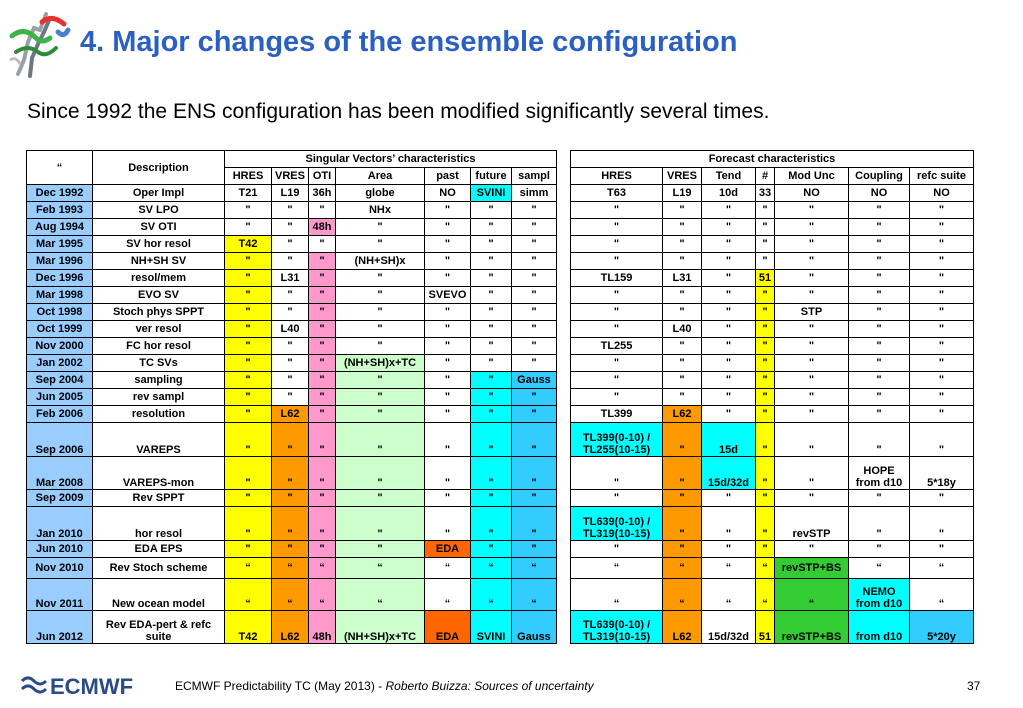  I want to click on table-row: Dec 1996 resol/mem " L31 " " " " " TL159 L31 " 51 " " ", so click(500, 278).